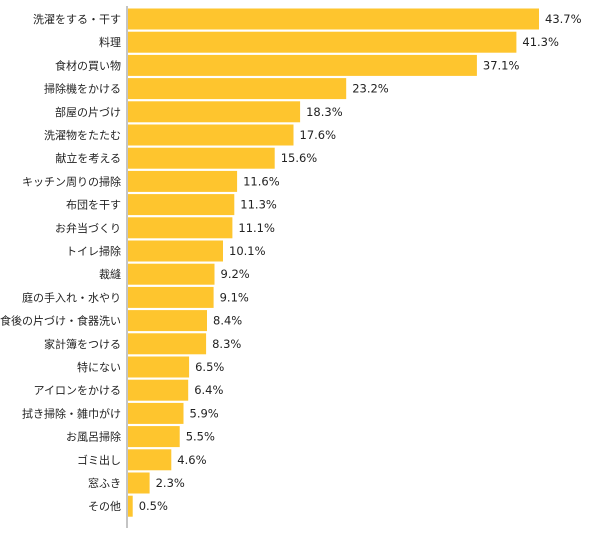 This screenshot has height=537, width=600. Describe the element at coordinates (256, 228) in the screenshot. I see `value-label: 11.1%` at that location.